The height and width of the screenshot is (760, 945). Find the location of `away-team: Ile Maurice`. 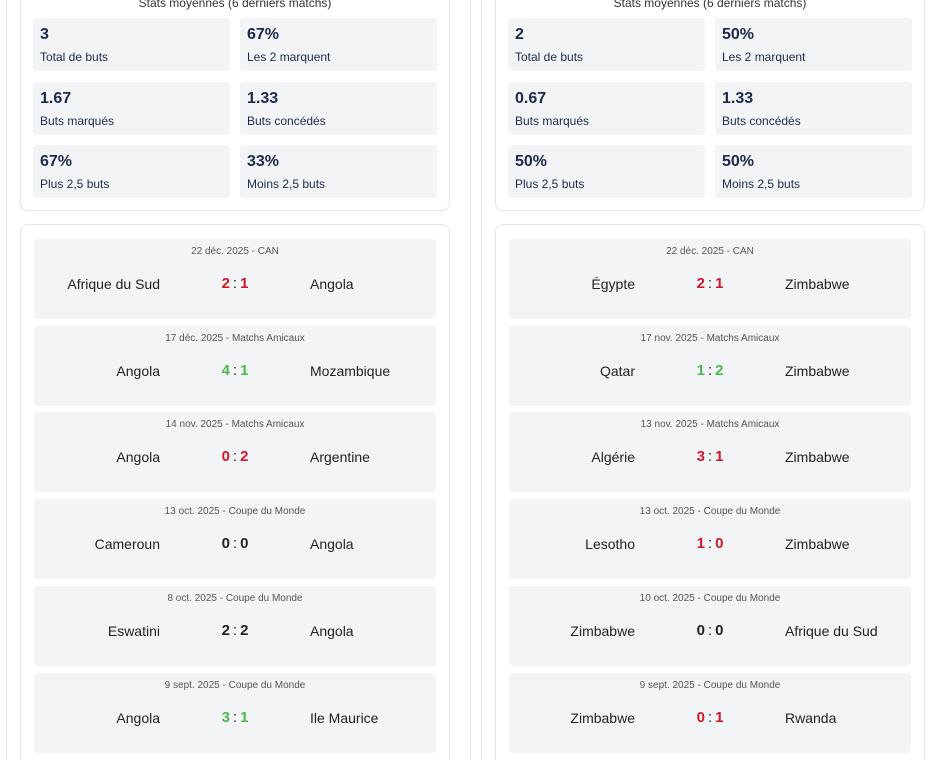

away-team: Ile Maurice is located at coordinates (344, 717).